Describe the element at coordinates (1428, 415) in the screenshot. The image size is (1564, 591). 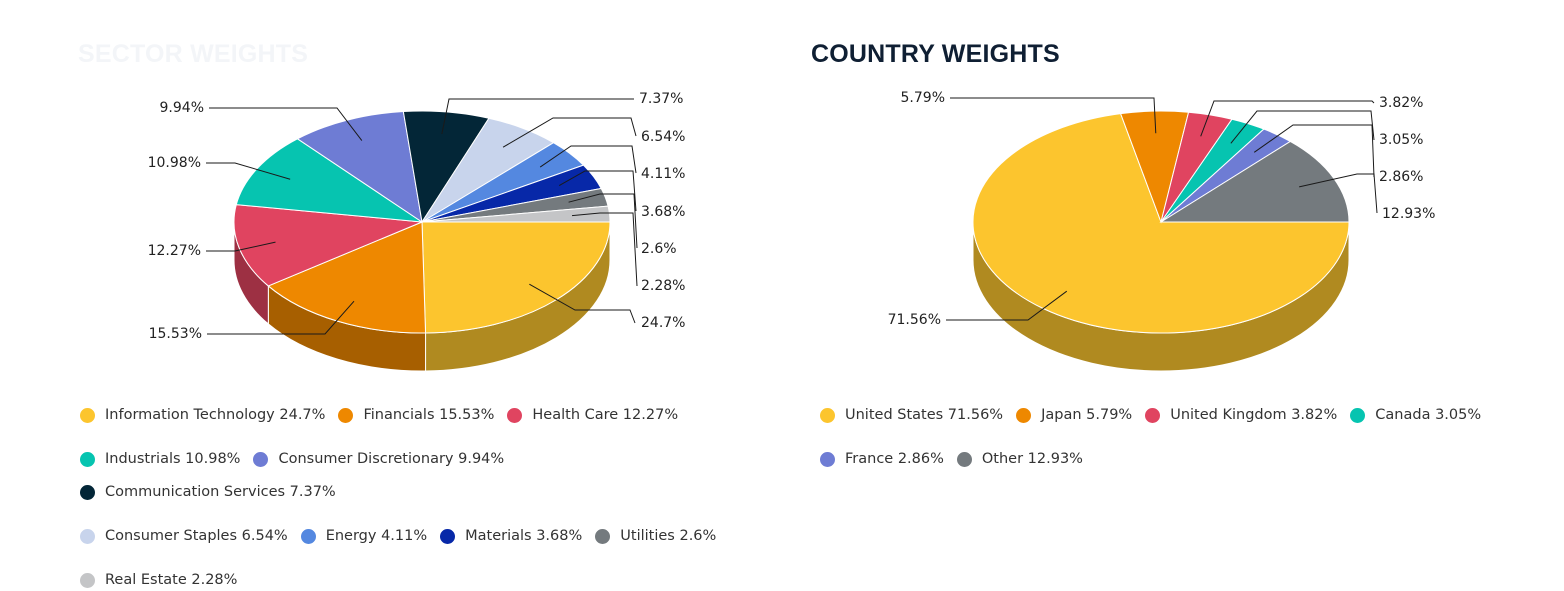
I see `legend-label: Canada 3.05%` at that location.